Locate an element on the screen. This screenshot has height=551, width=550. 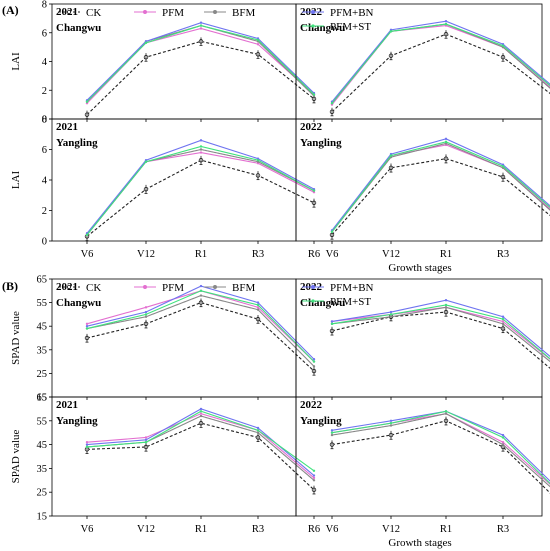
panel-frame is located at coordinates (419, 456).